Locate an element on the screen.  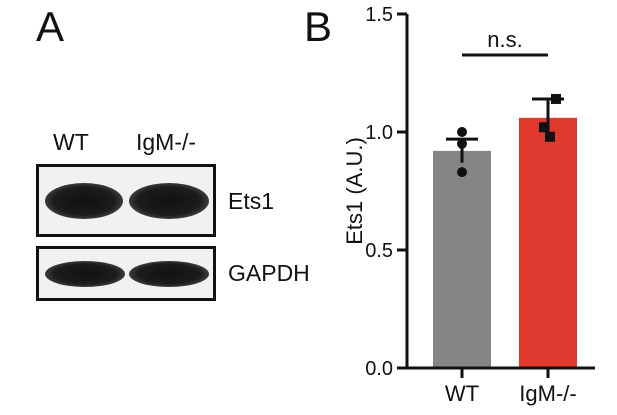
ets1-band-igm is located at coordinates (169, 201).